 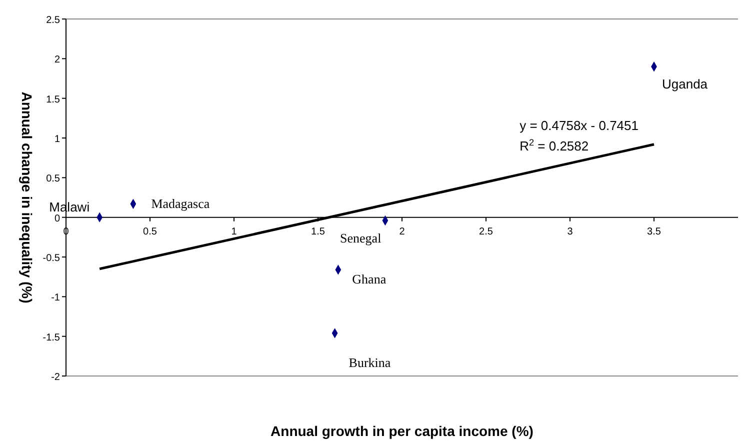 What do you see at coordinates (57, 218) in the screenshot?
I see `y-tick-label: 0` at bounding box center [57, 218].